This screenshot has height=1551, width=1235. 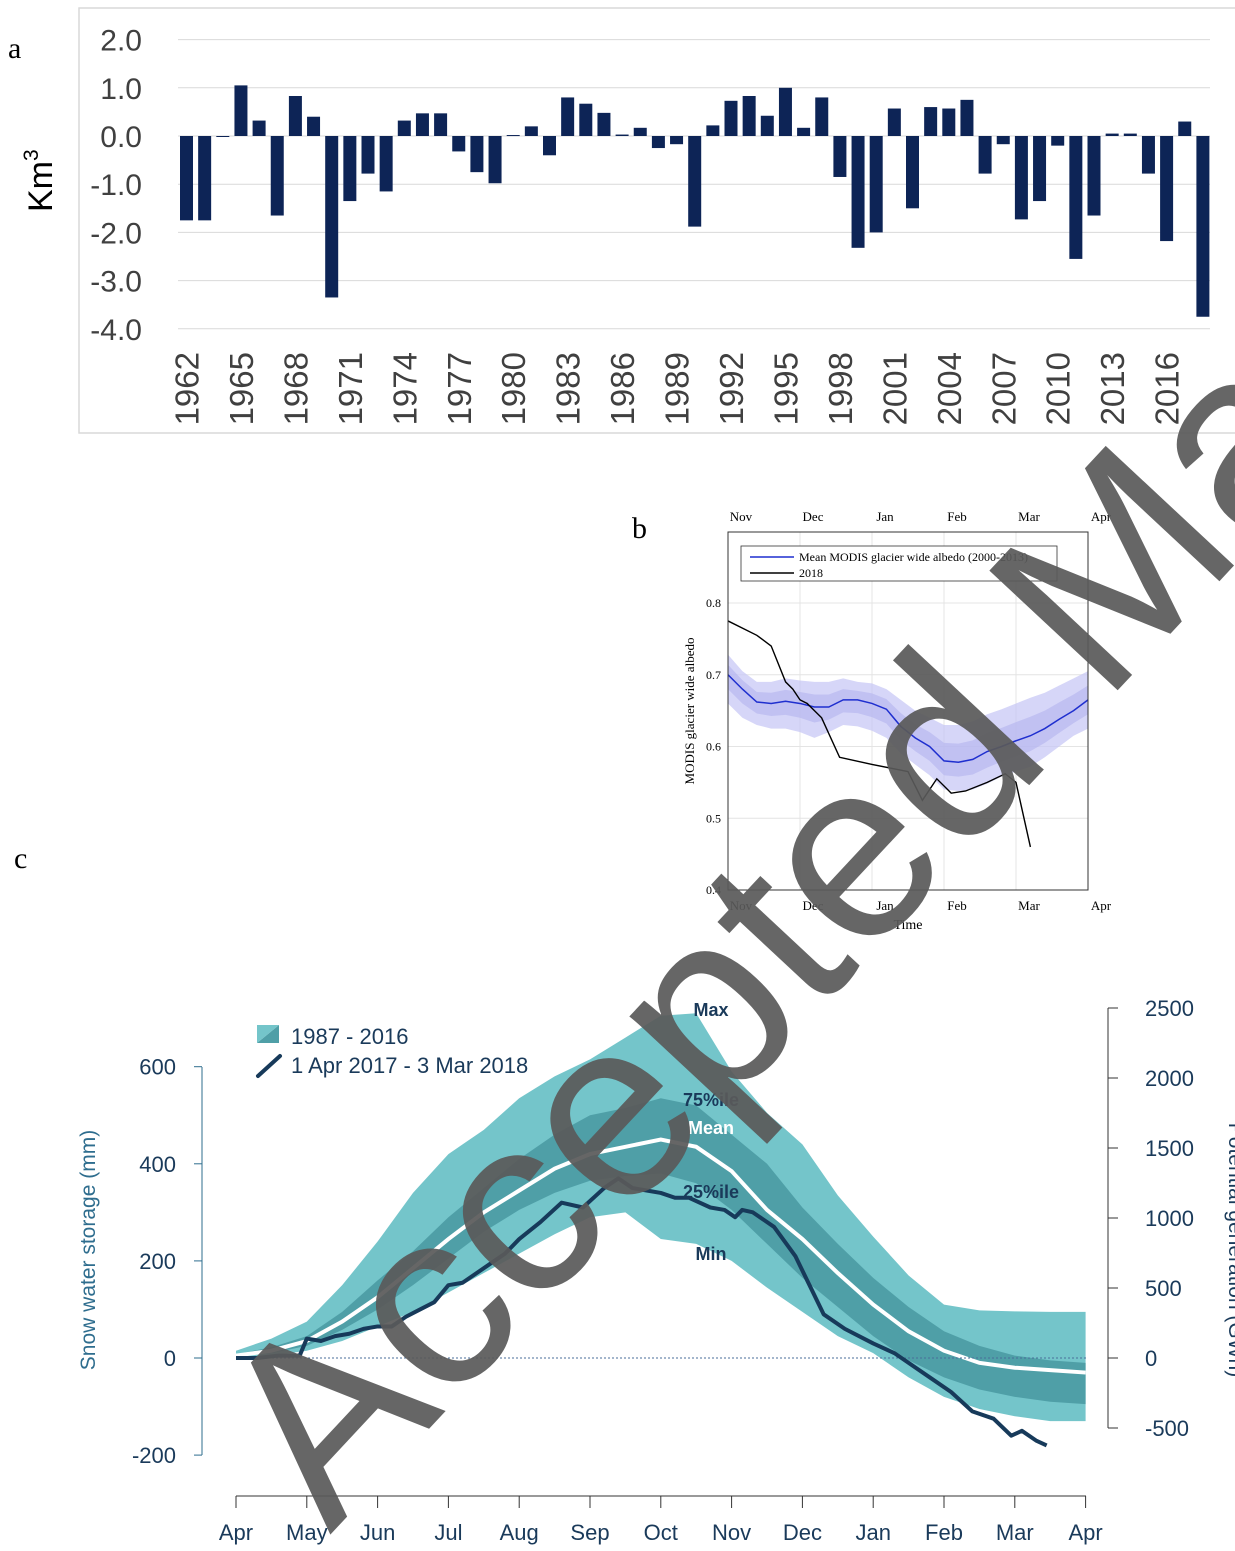 What do you see at coordinates (1101, 516) in the screenshot?
I see `panel-b-x-tick-top: Apr` at bounding box center [1101, 516].